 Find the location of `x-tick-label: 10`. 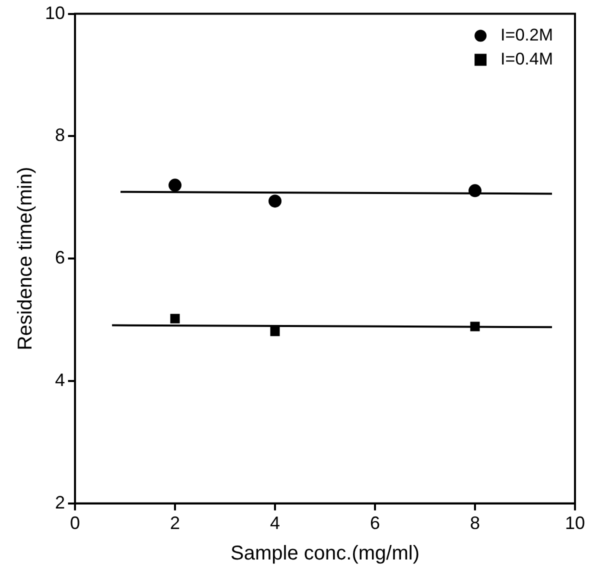

x-tick-label: 10 is located at coordinates (575, 523).